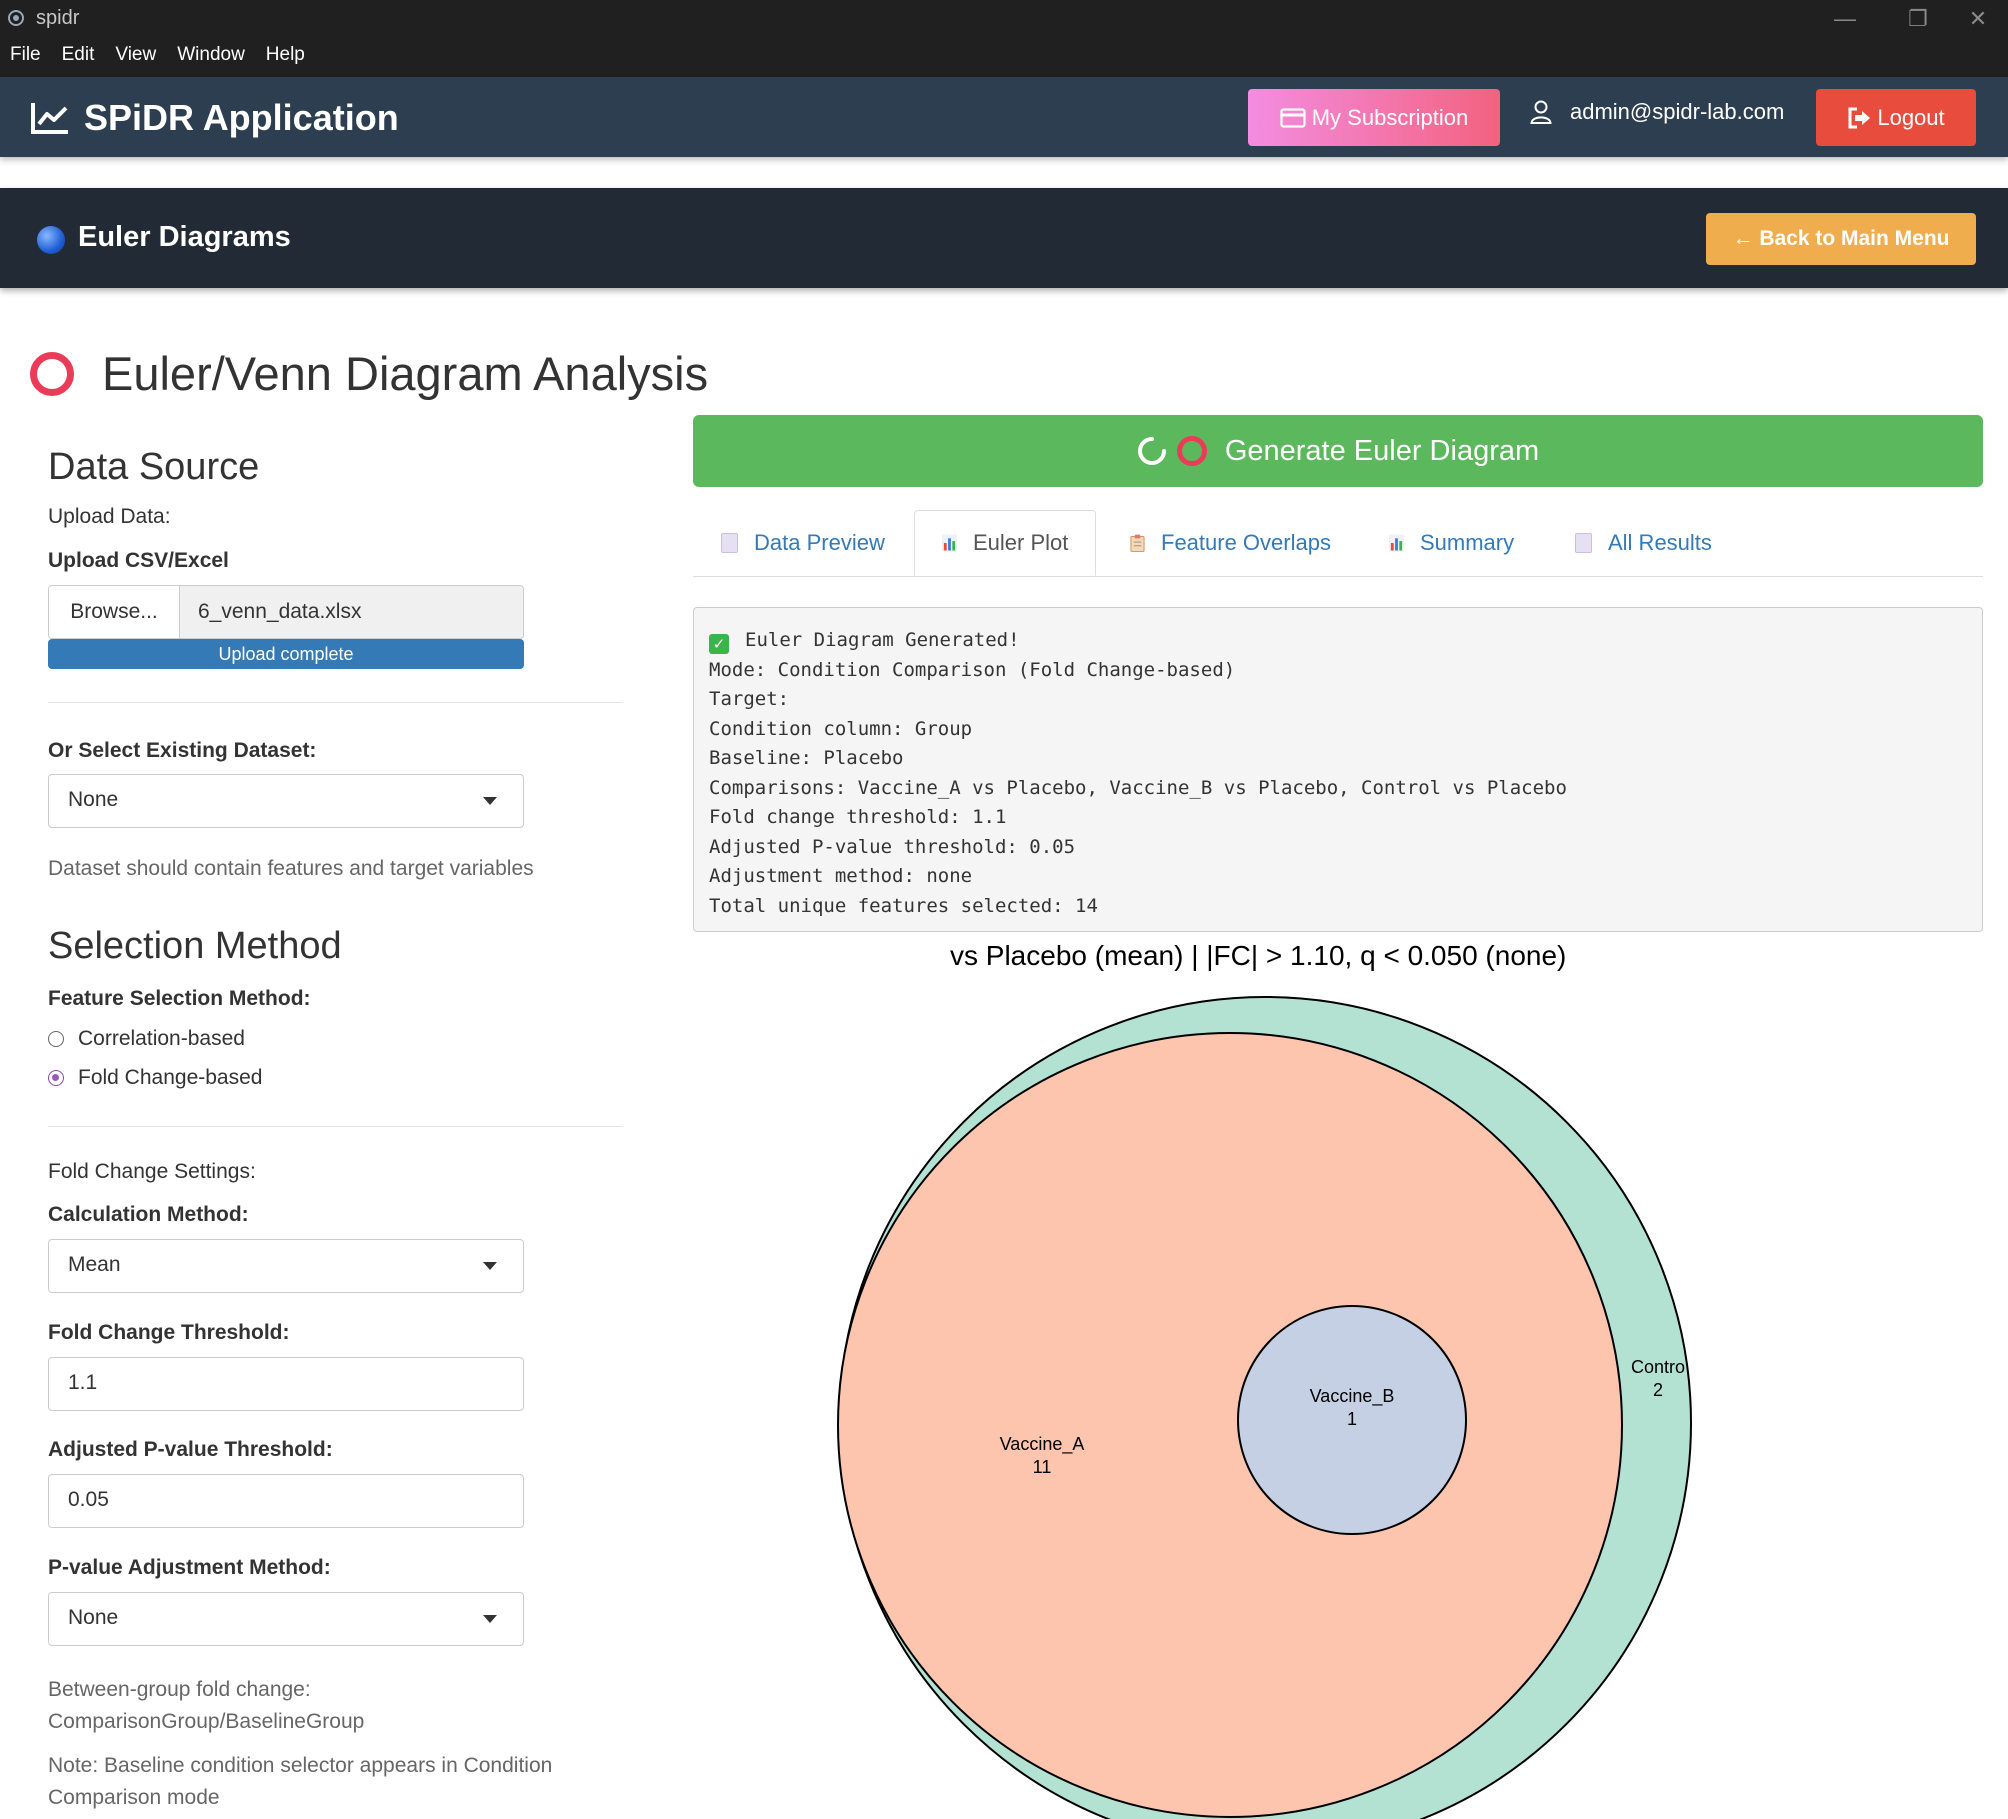  I want to click on radio-fold-change-based: Fold Change-based, so click(155, 1078).